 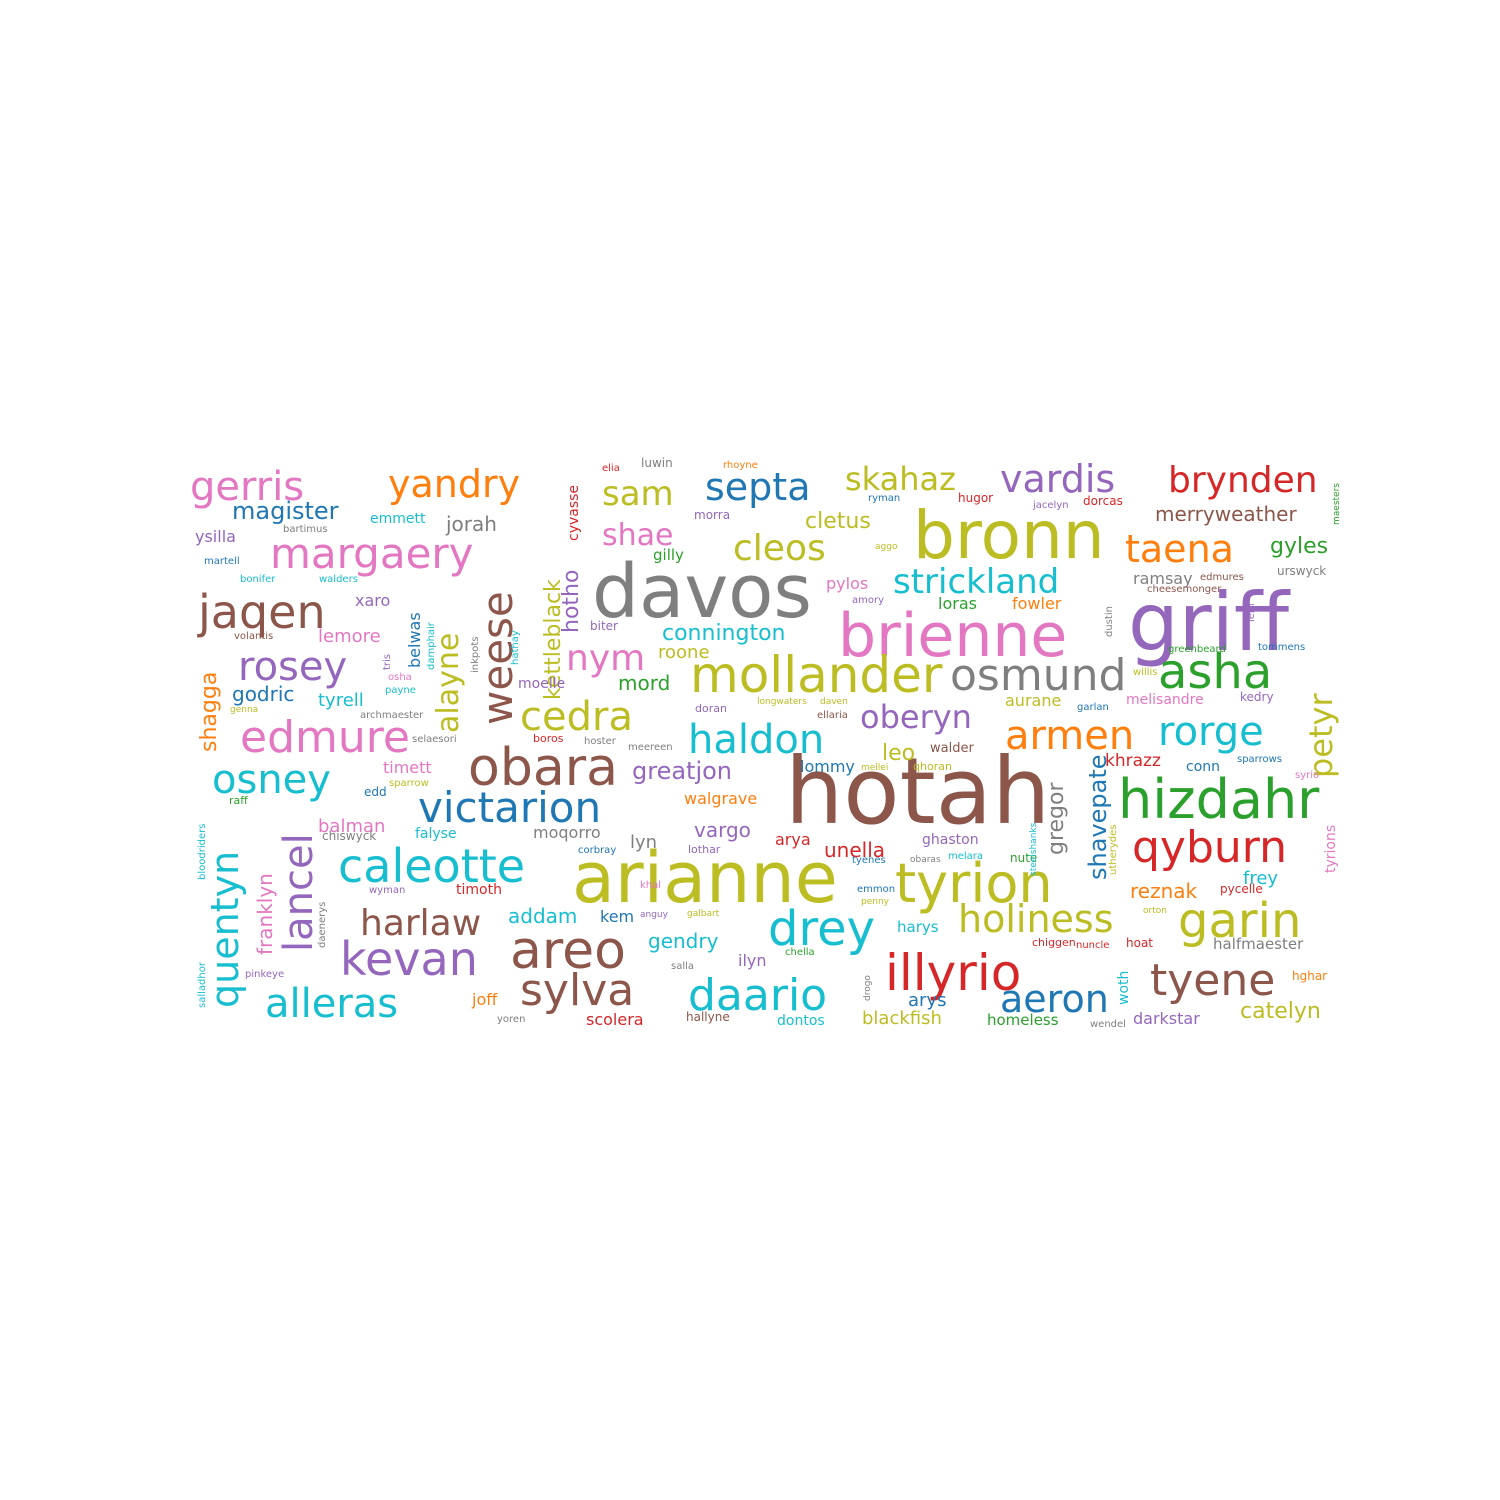 What do you see at coordinates (542, 916) in the screenshot?
I see `cloud-word-addam: addam` at bounding box center [542, 916].